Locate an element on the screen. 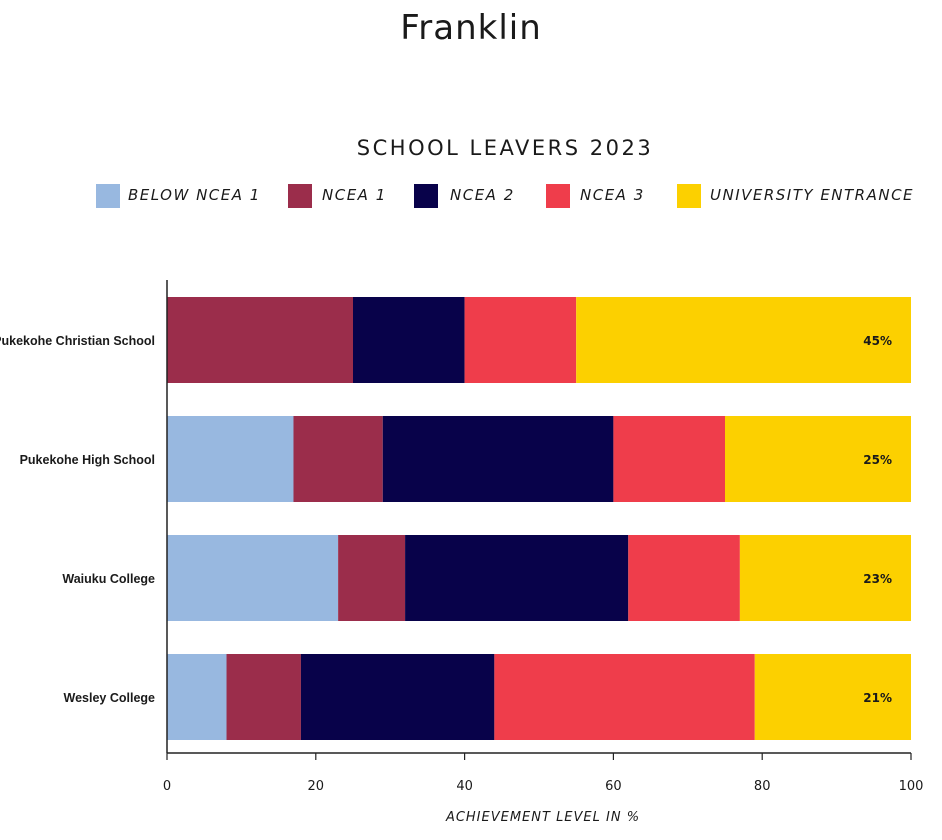  bar-wesley-college-university-entrance is located at coordinates (832, 697).